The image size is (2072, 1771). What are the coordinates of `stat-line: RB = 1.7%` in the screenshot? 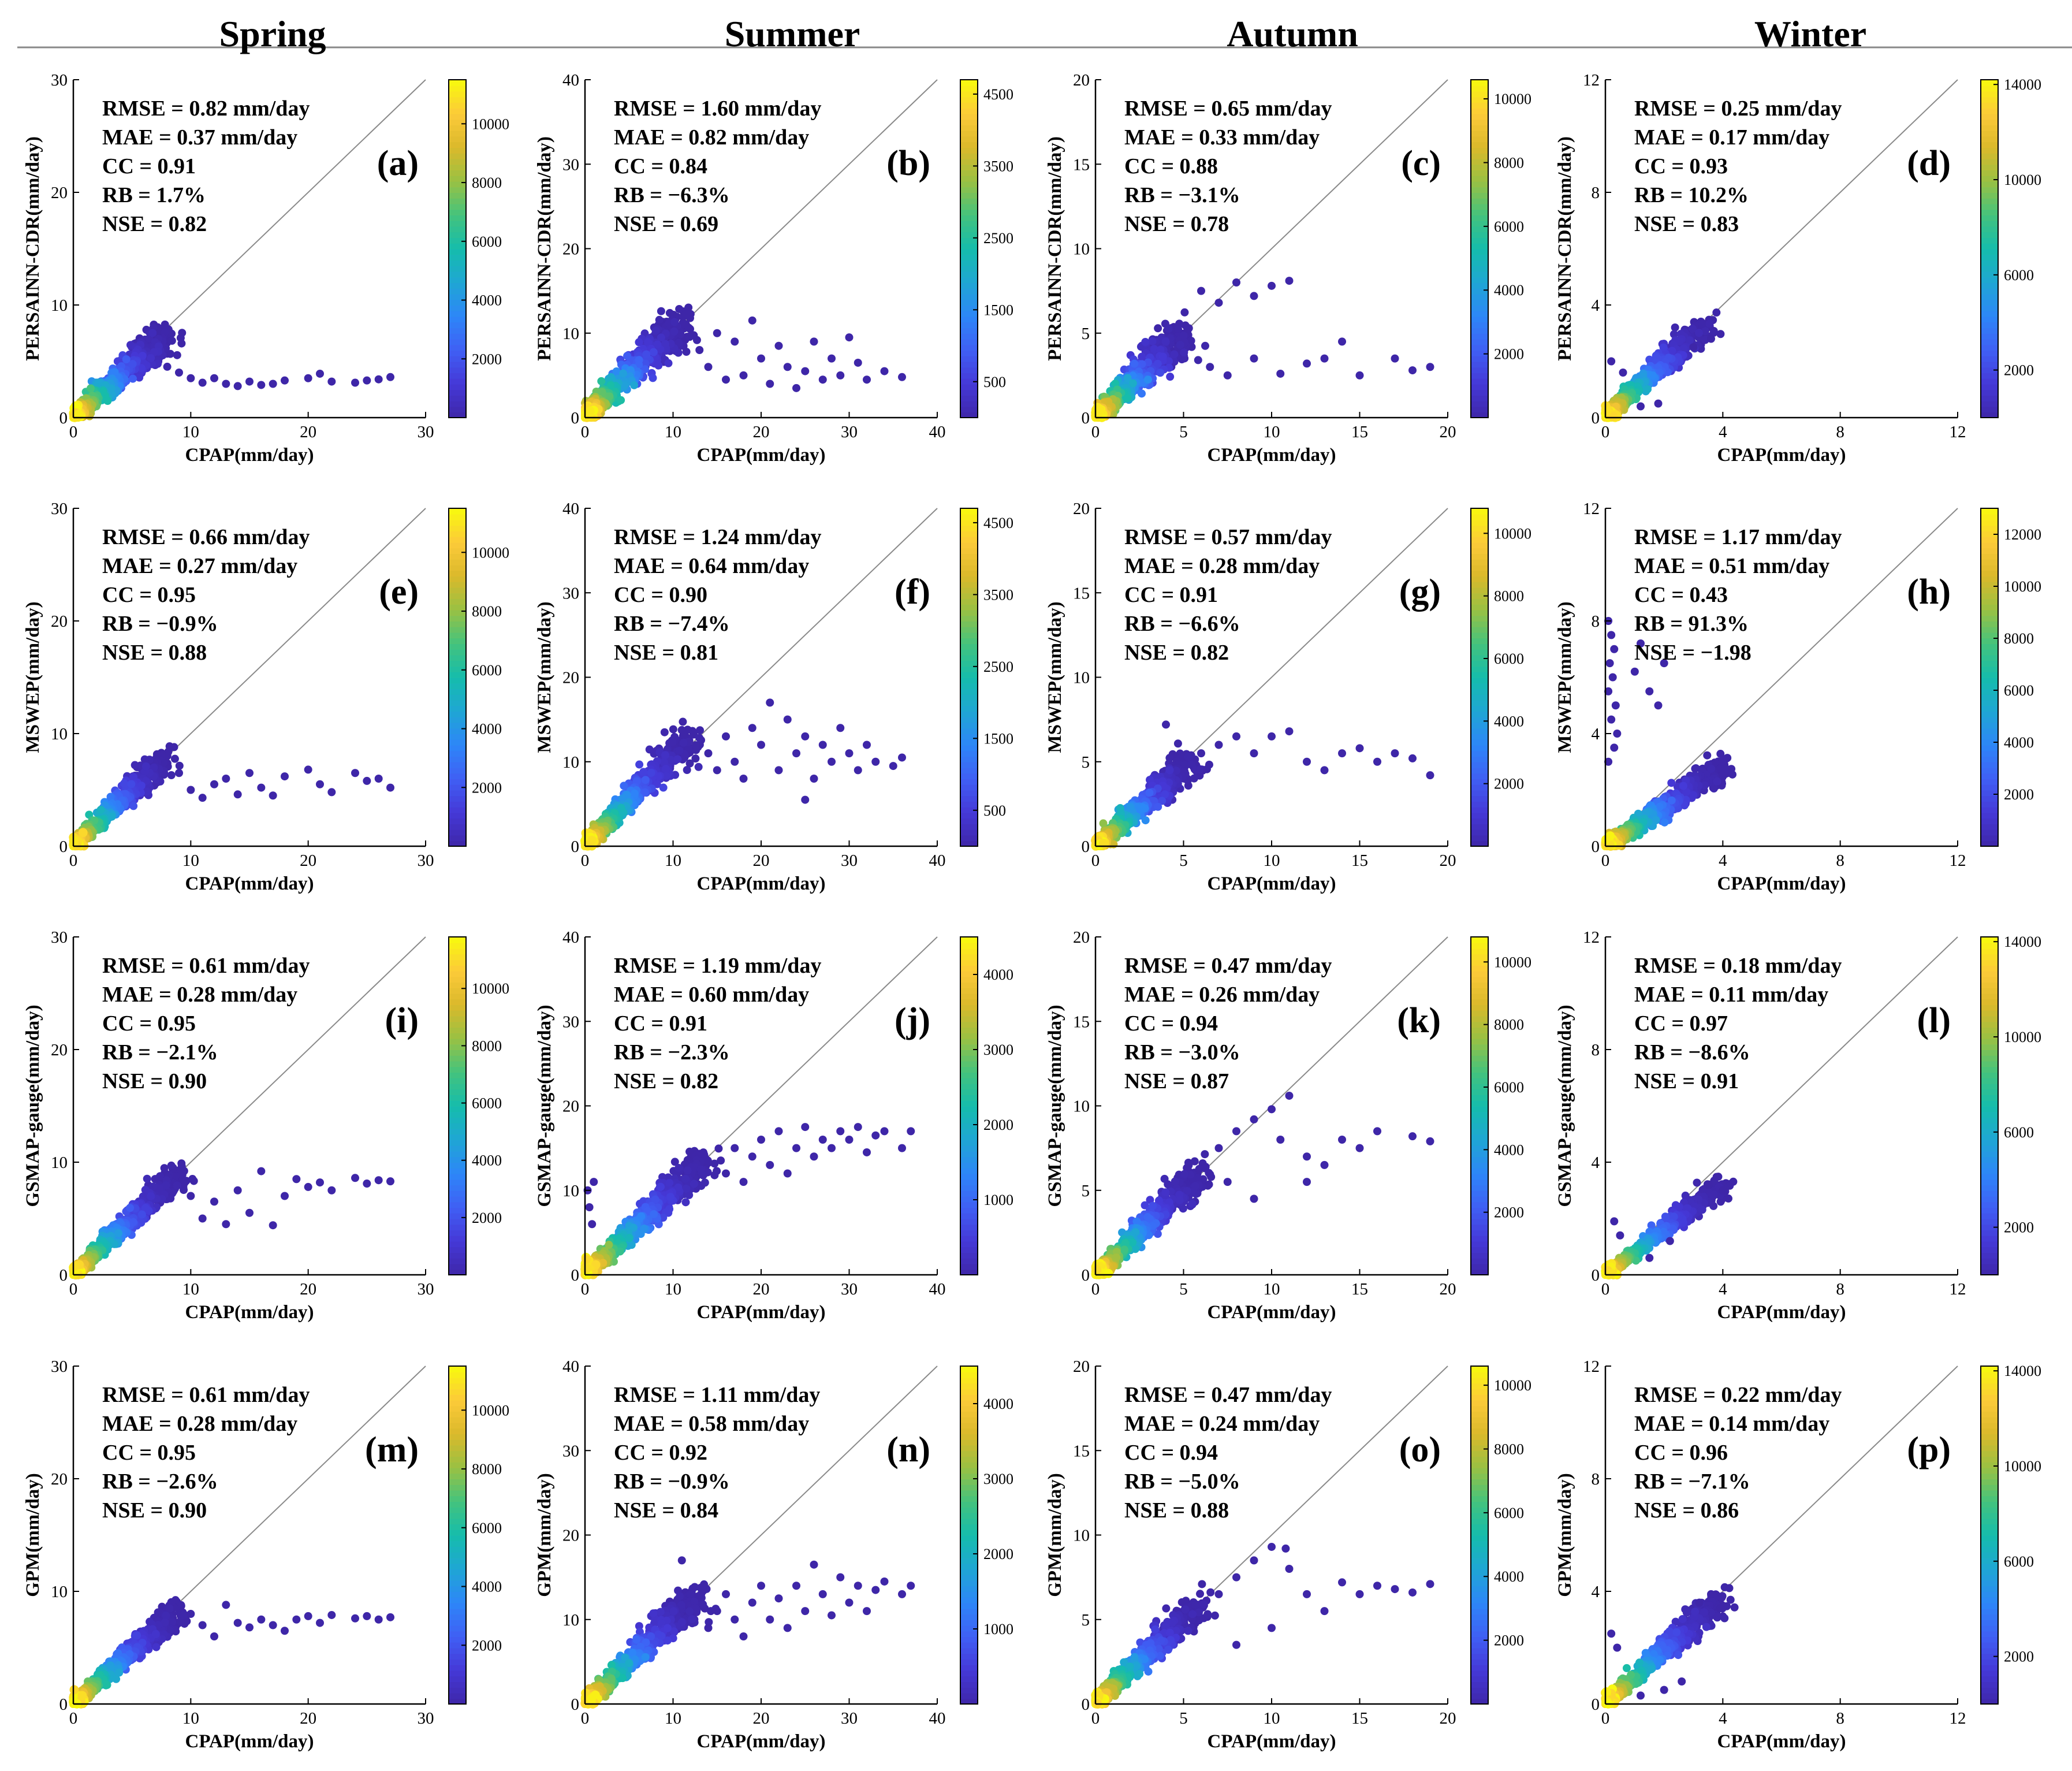 It's located at (154, 195).